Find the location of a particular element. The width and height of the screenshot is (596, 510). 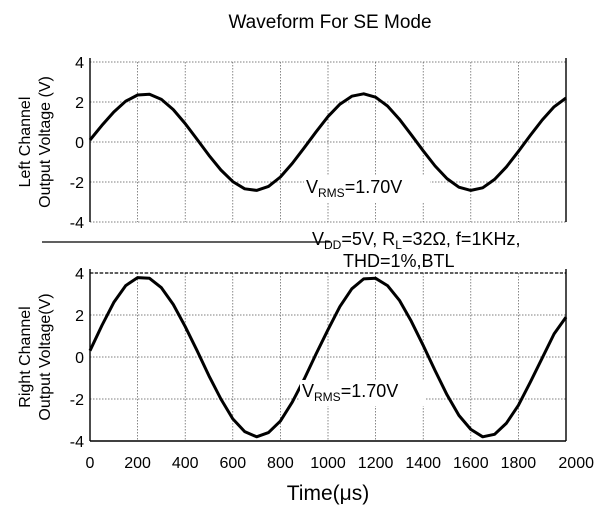

x-tick-label: 1600 is located at coordinates (471, 463).